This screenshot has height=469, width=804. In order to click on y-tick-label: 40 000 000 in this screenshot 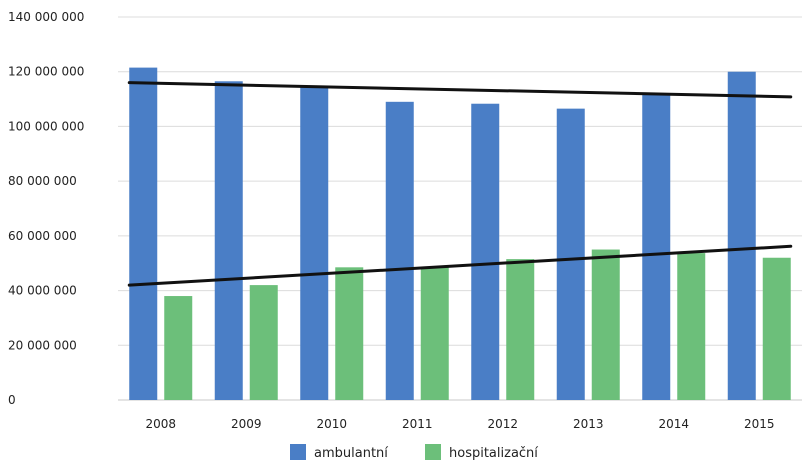, I will do `click(42, 291)`.